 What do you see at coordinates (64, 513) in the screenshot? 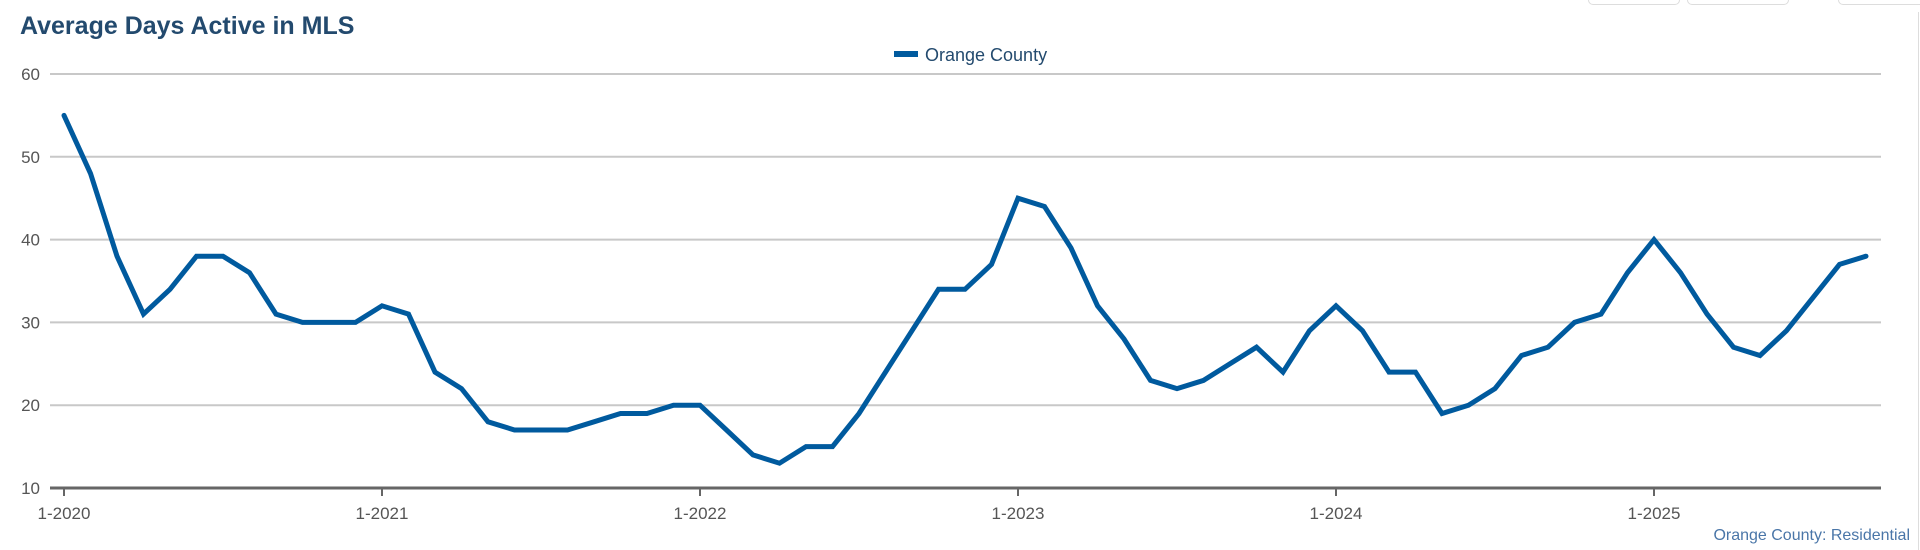
I see `x-tick-label: 1-2020` at bounding box center [64, 513].